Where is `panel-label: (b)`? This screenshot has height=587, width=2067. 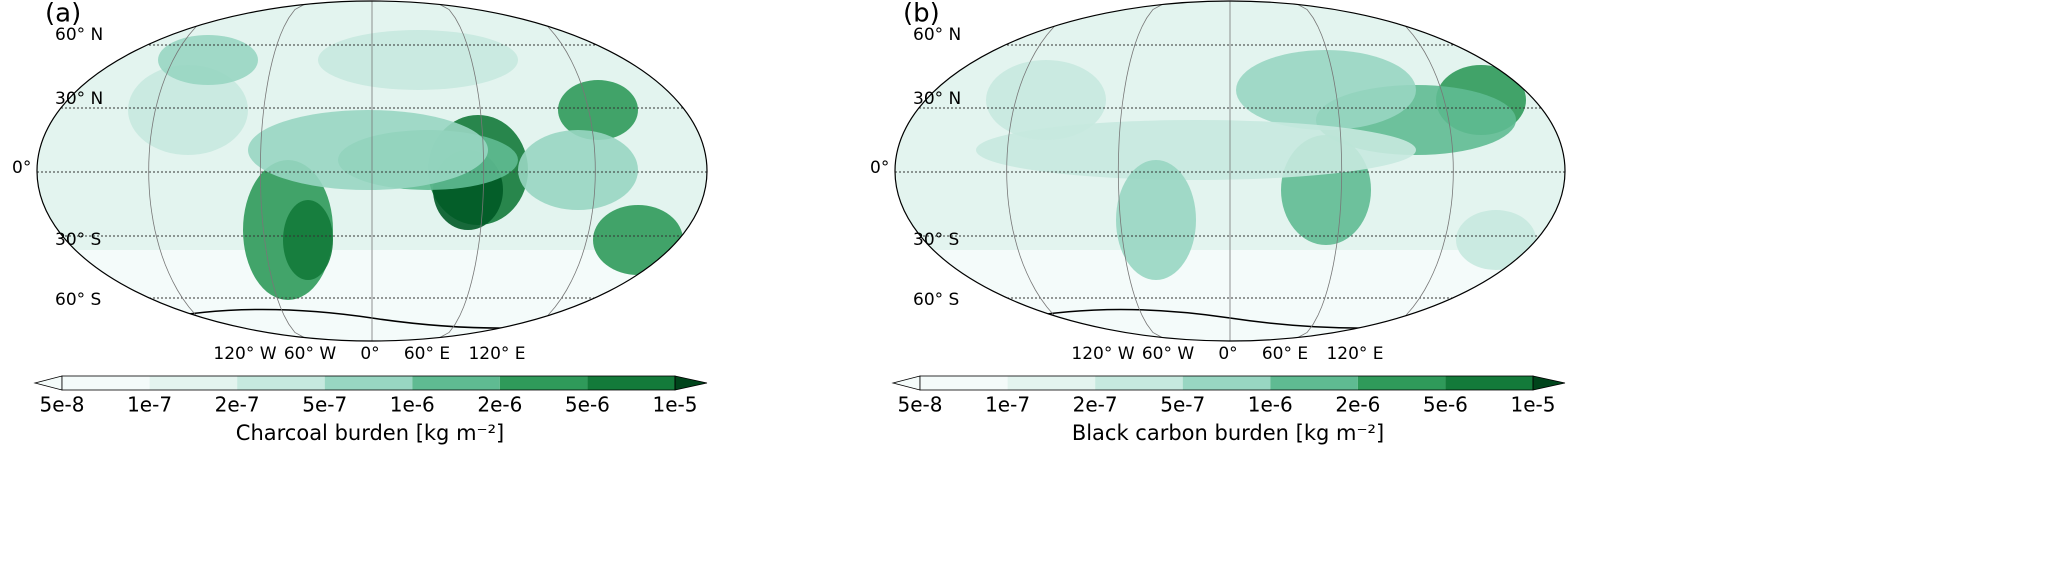
panel-label: (b) is located at coordinates (921, 14).